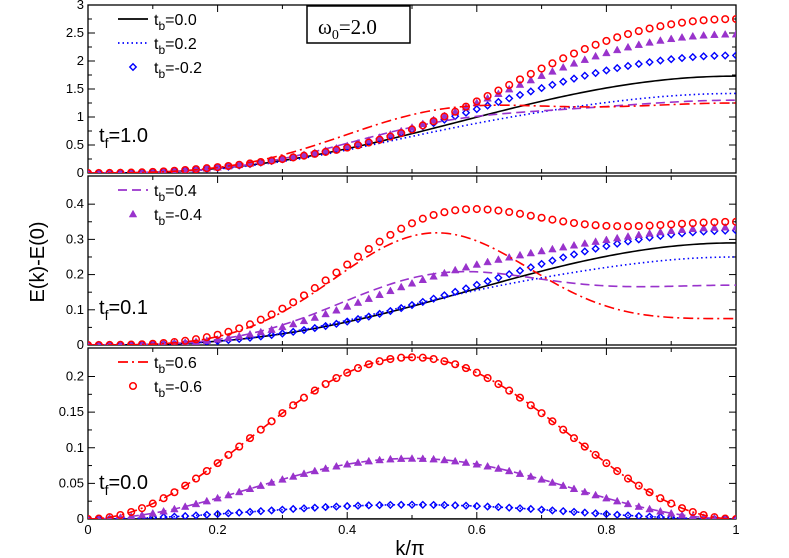 The width and height of the screenshot is (789, 558). I want to click on omega-value: =2.0, so click(358, 27).